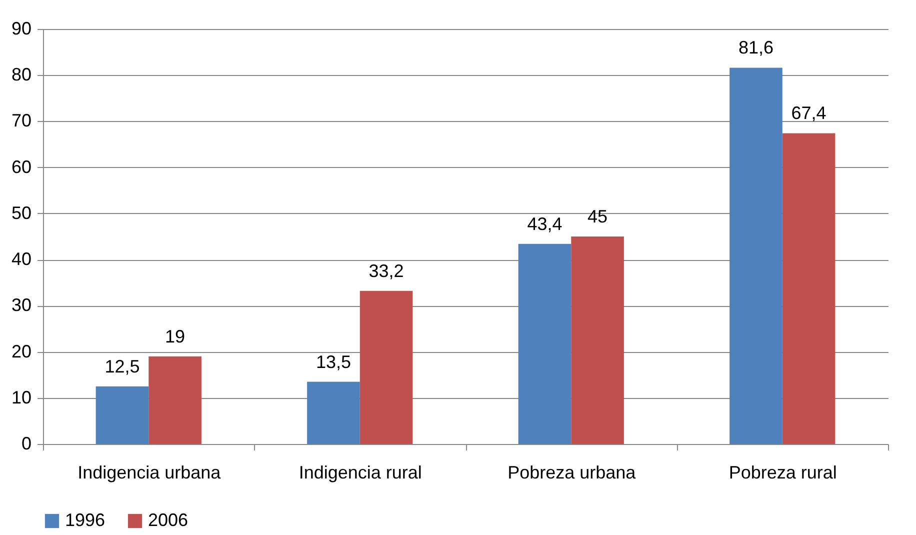  I want to click on data-label: 81,6, so click(756, 48).